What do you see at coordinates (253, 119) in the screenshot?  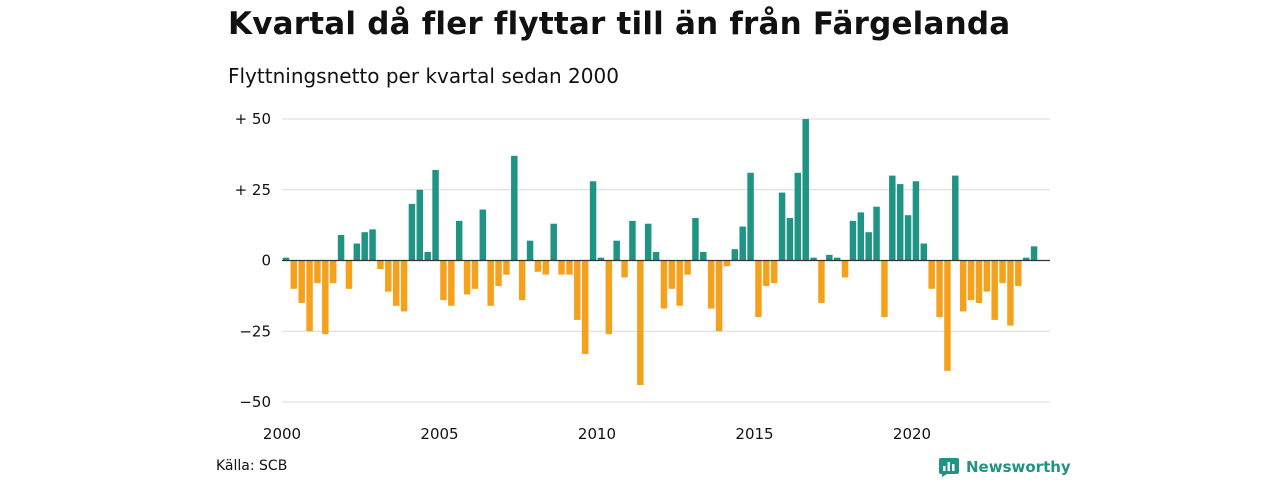 I see `y-tick-label: + 50` at bounding box center [253, 119].